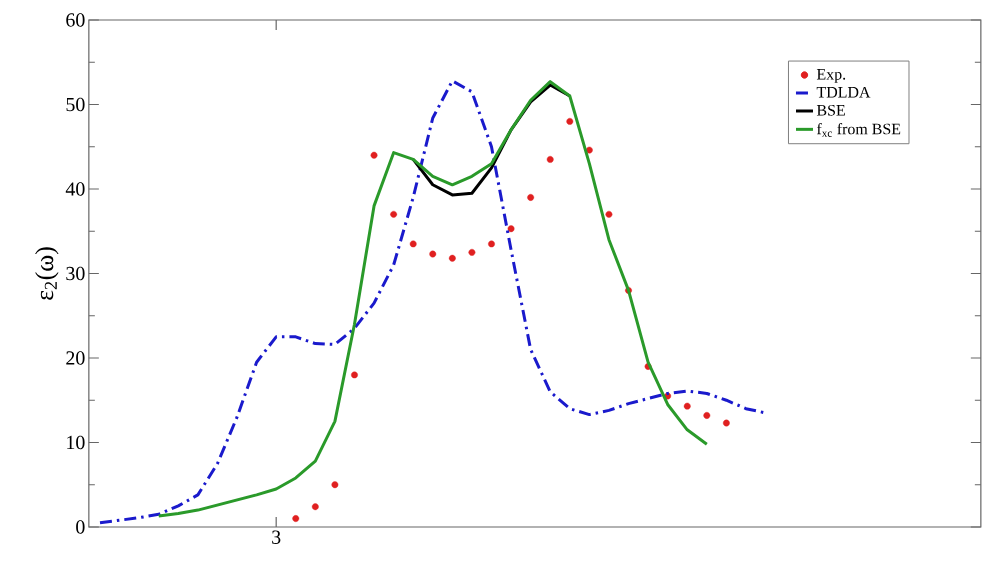 The width and height of the screenshot is (1003, 569). Describe the element at coordinates (76, 442) in the screenshot. I see `y-tick-label: 10` at that location.